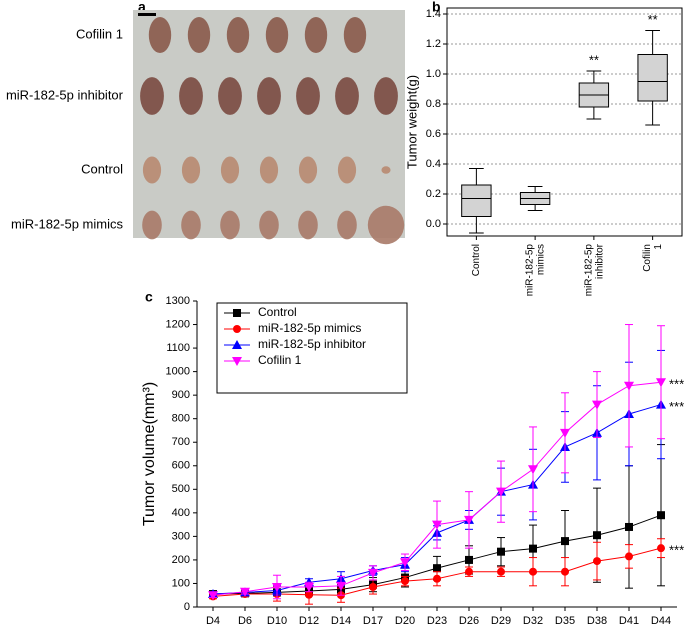 The height and width of the screenshot is (628, 685). I want to click on legend-label: miR-182-5p inhibitor, so click(312, 344).